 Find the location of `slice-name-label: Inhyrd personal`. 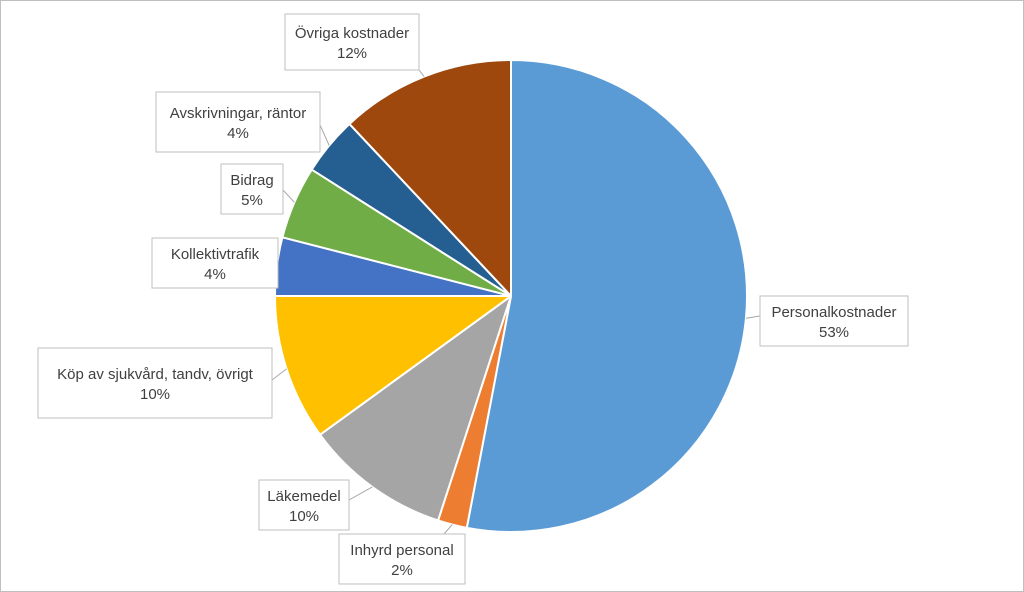

slice-name-label: Inhyrd personal is located at coordinates (401, 550).